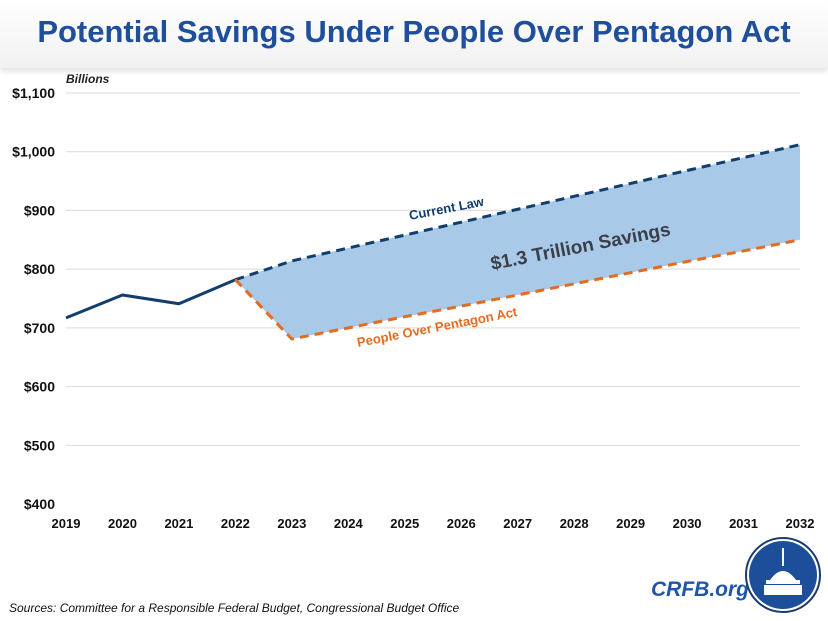 This screenshot has height=621, width=828. Describe the element at coordinates (66, 523) in the screenshot. I see `x-tick-label: 2019` at that location.